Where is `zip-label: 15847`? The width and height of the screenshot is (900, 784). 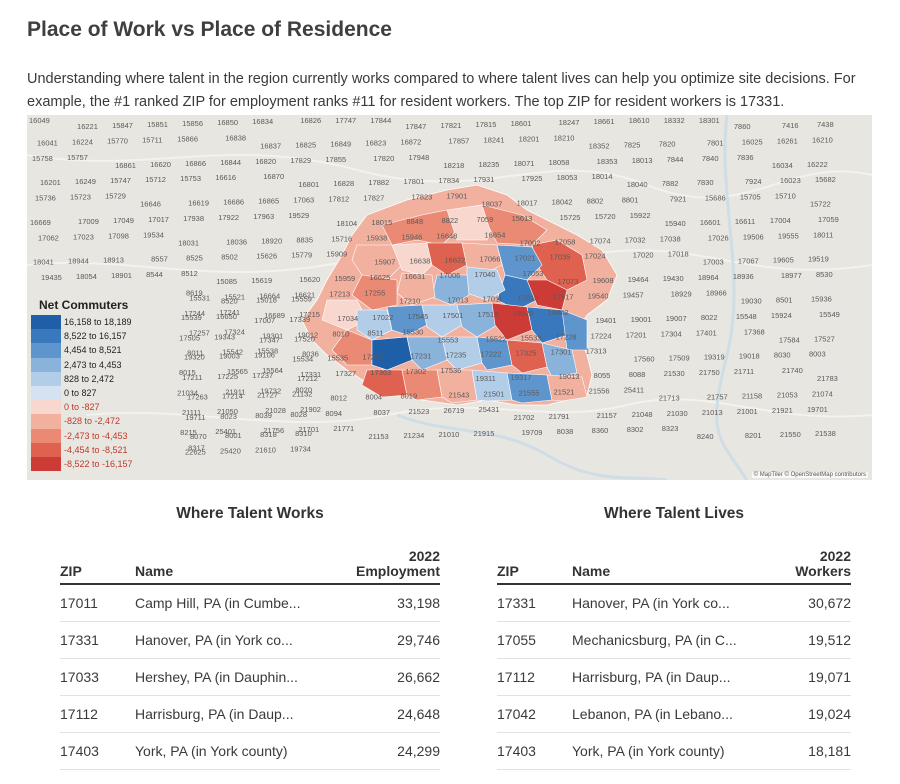 zip-label: 15847 is located at coordinates (122, 125).